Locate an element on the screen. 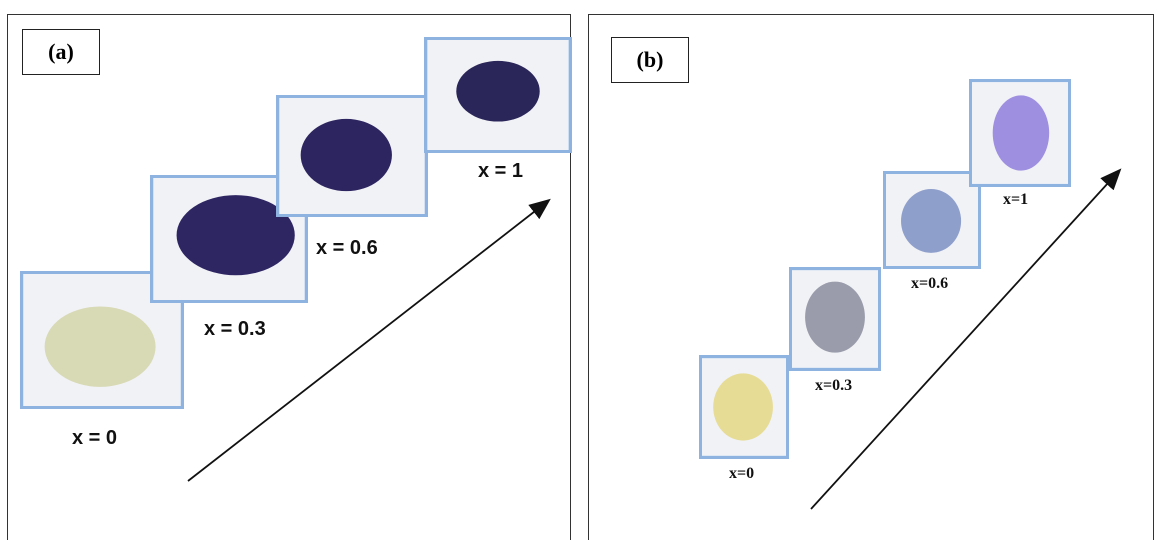 This screenshot has height=540, width=1158. sample-label-a-x1: x = 1 is located at coordinates (501, 171).